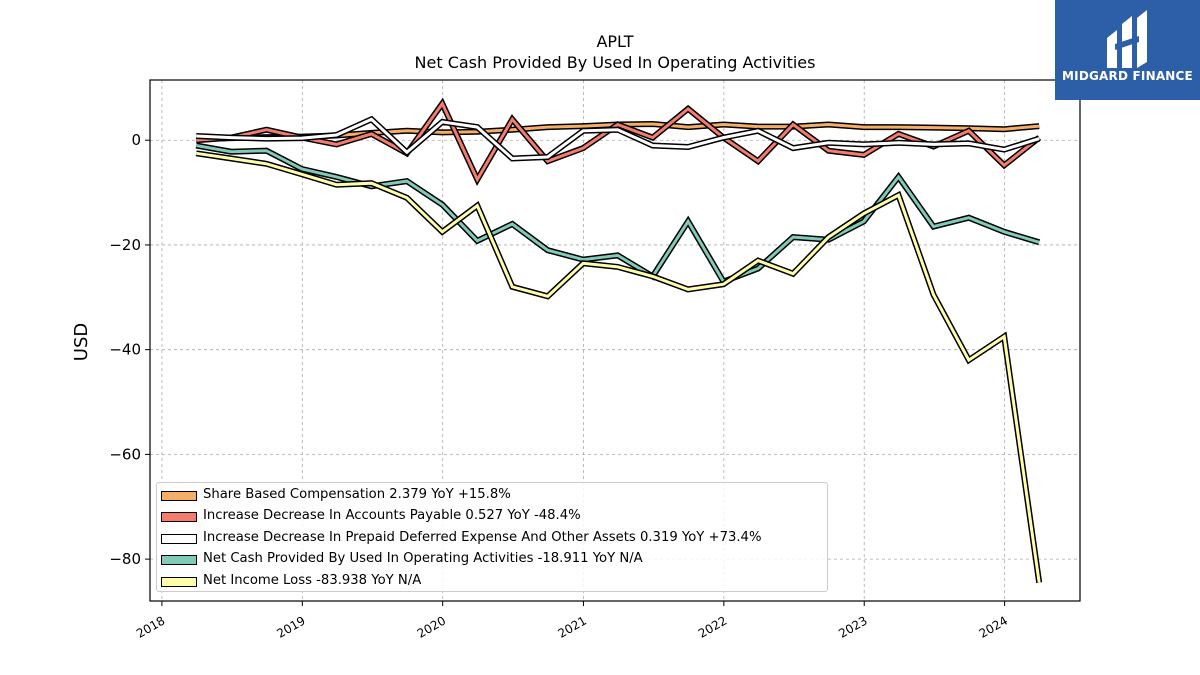 The image size is (1200, 675). What do you see at coordinates (125, 245) in the screenshot?
I see `y-tick-label: −20` at bounding box center [125, 245].